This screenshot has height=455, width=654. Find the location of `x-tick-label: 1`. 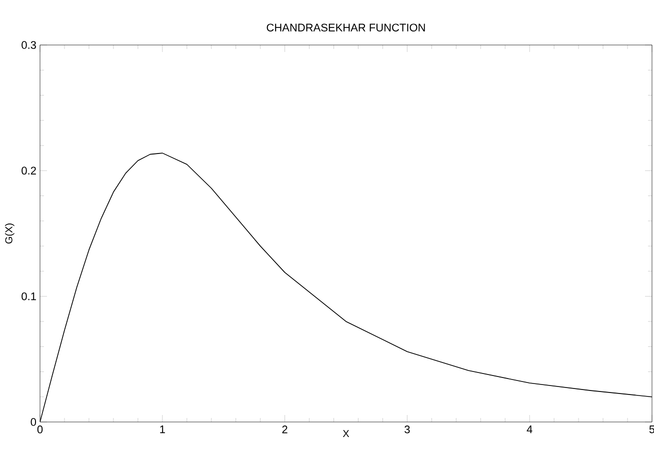

x-tick-label: 1 is located at coordinates (162, 430).